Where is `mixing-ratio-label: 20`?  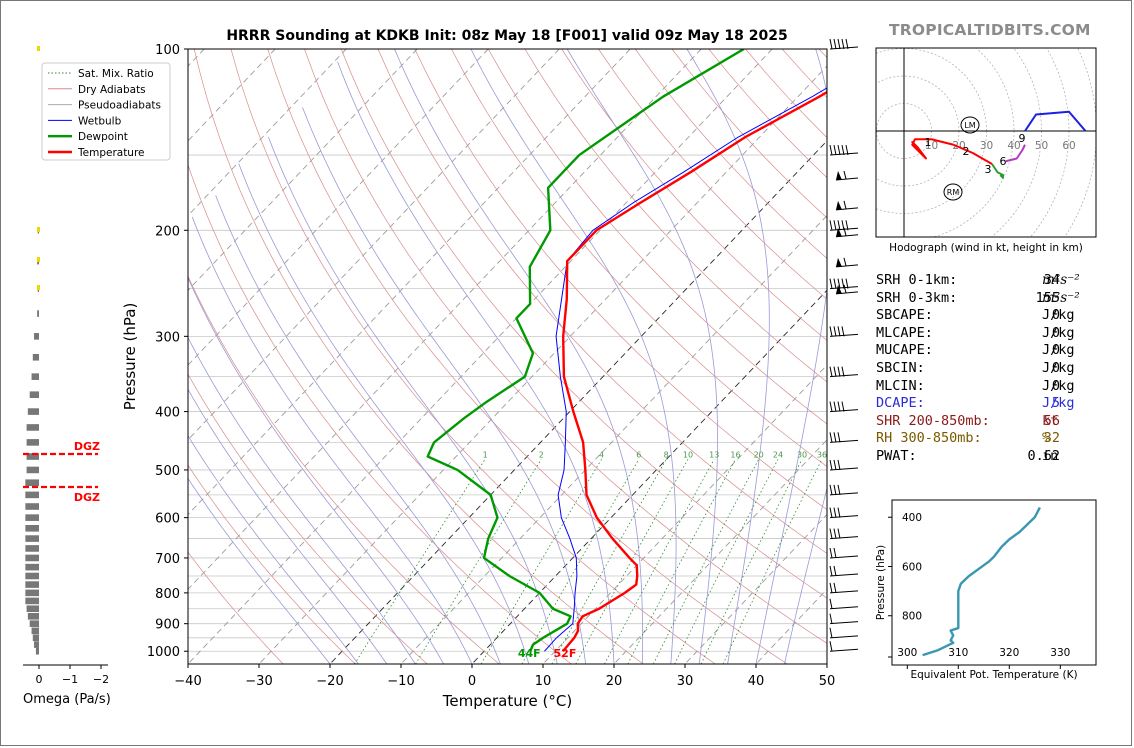
mixing-ratio-label: 20 is located at coordinates (759, 454).